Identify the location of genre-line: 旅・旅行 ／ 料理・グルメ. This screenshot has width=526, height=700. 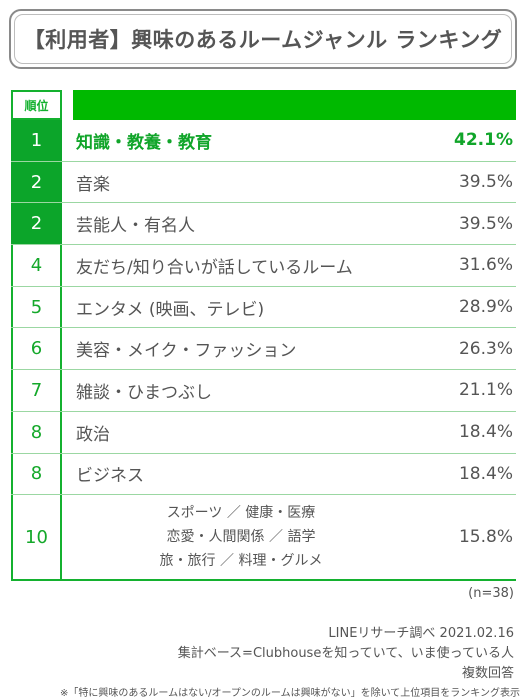
(241, 561).